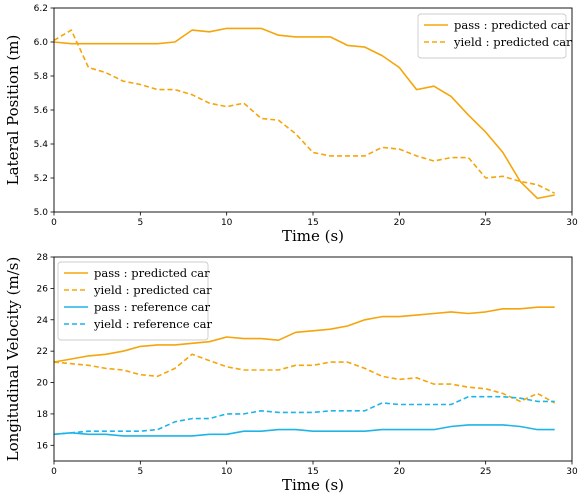 This screenshot has width=584, height=498. I want to click on y-tick-label: 5.8, so click(41, 77).